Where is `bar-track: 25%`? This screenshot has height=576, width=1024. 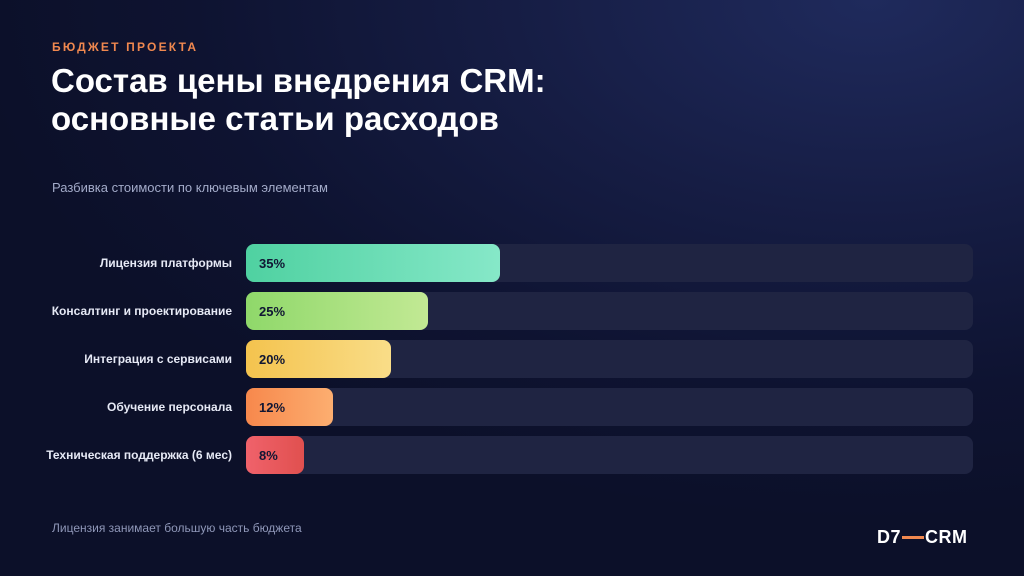 bar-track: 25% is located at coordinates (609, 311).